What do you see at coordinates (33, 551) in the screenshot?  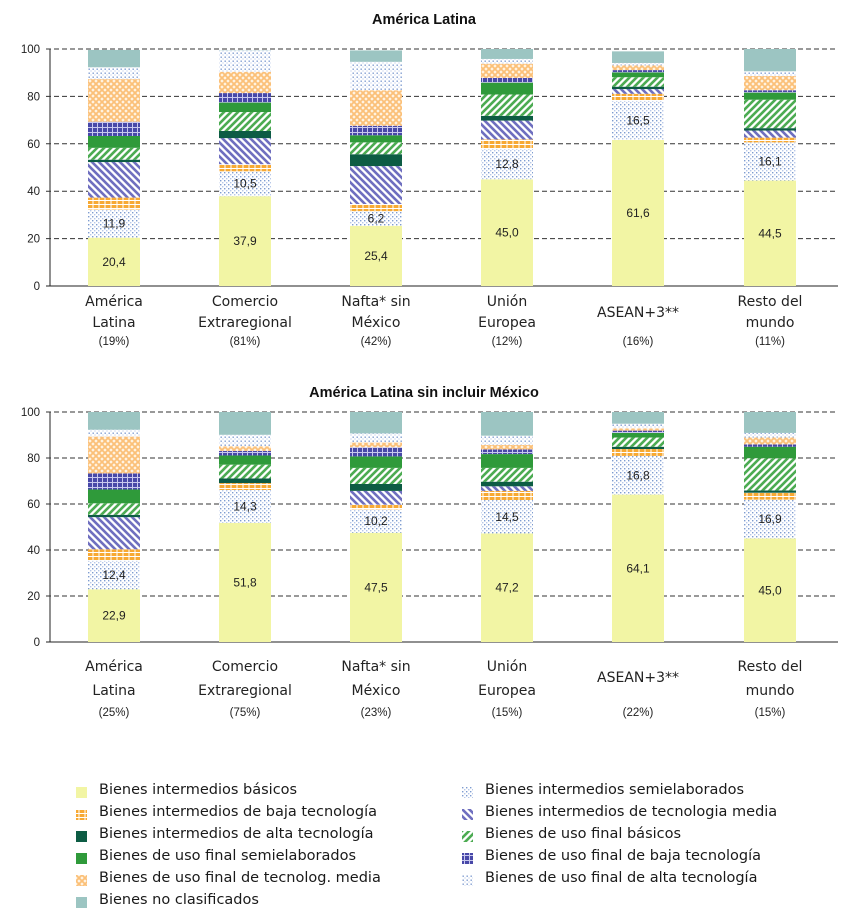 I see `y-tick-label: 40` at bounding box center [33, 551].